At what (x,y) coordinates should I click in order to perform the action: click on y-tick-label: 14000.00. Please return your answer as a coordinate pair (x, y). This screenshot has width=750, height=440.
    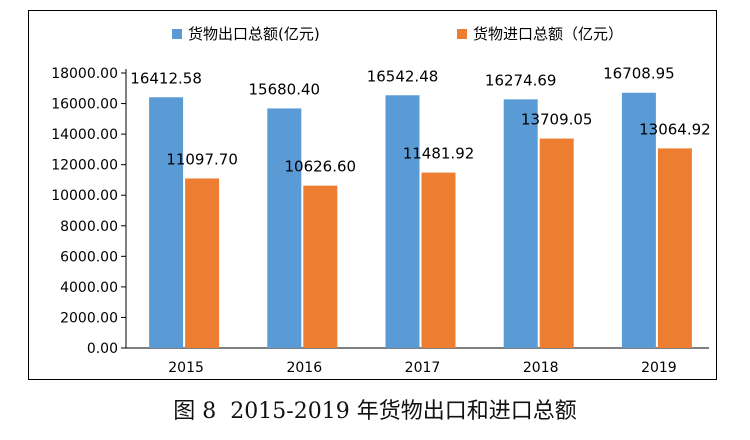
    Looking at the image, I should click on (84, 135).